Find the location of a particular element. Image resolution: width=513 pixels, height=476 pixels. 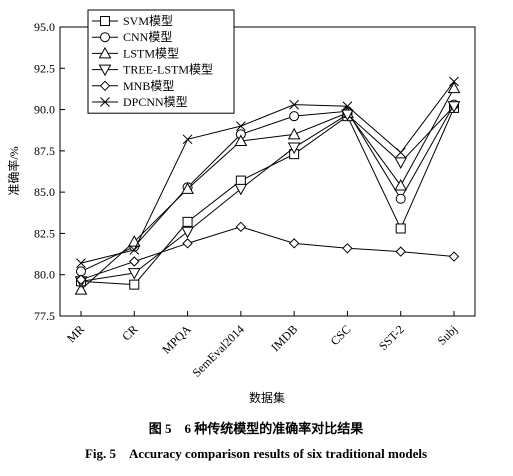

y-axis-label: 准确率/% is located at coordinates (13, 170).